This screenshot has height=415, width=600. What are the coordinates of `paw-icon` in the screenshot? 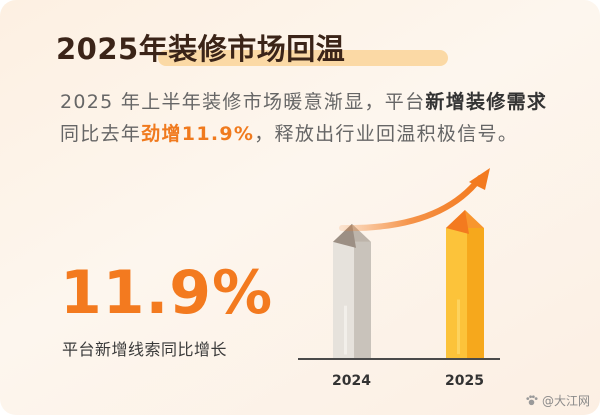 It's located at (532, 400).